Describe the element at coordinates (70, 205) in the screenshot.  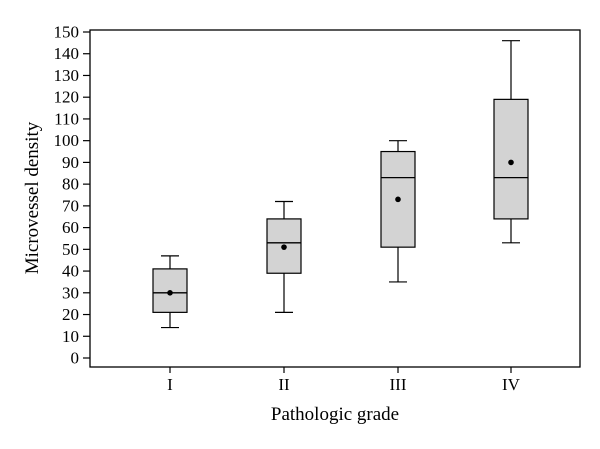
I see `y-tick-label: 70` at that location.